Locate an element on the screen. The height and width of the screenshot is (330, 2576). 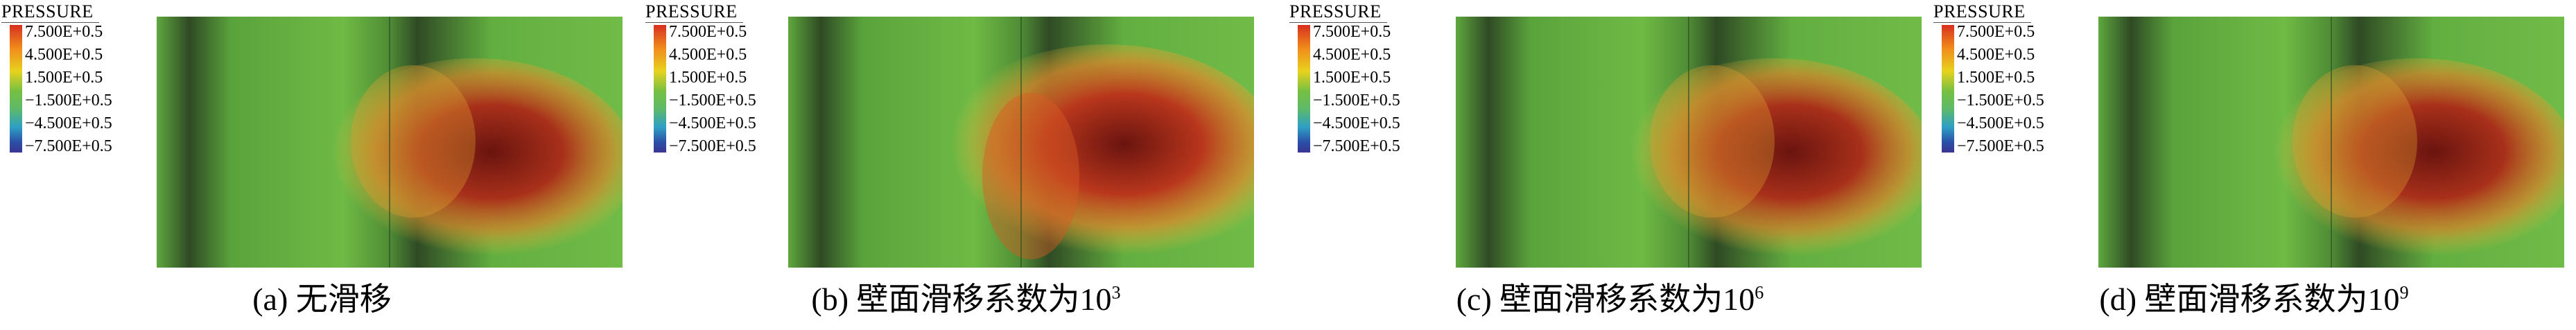
caption-exponent: 6 is located at coordinates (1759, 292).